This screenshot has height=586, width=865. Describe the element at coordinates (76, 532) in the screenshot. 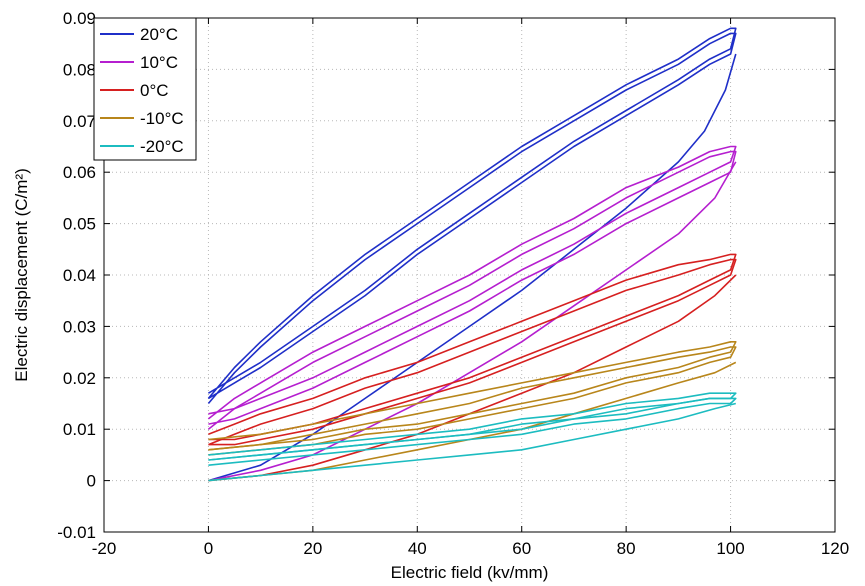

I see `y-tick-label: -0.01` at that location.